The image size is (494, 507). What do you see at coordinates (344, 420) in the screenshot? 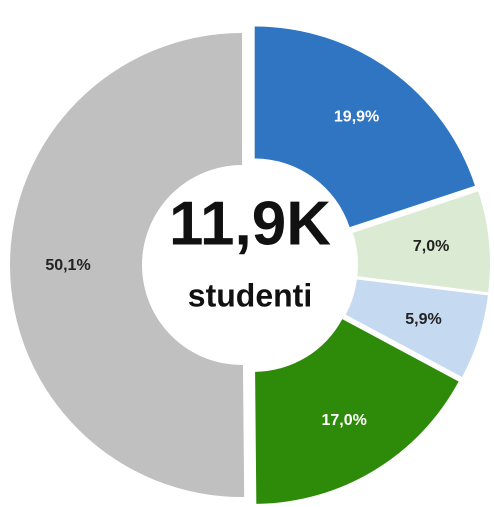
I see `slice-label: 17,0%` at bounding box center [344, 420].